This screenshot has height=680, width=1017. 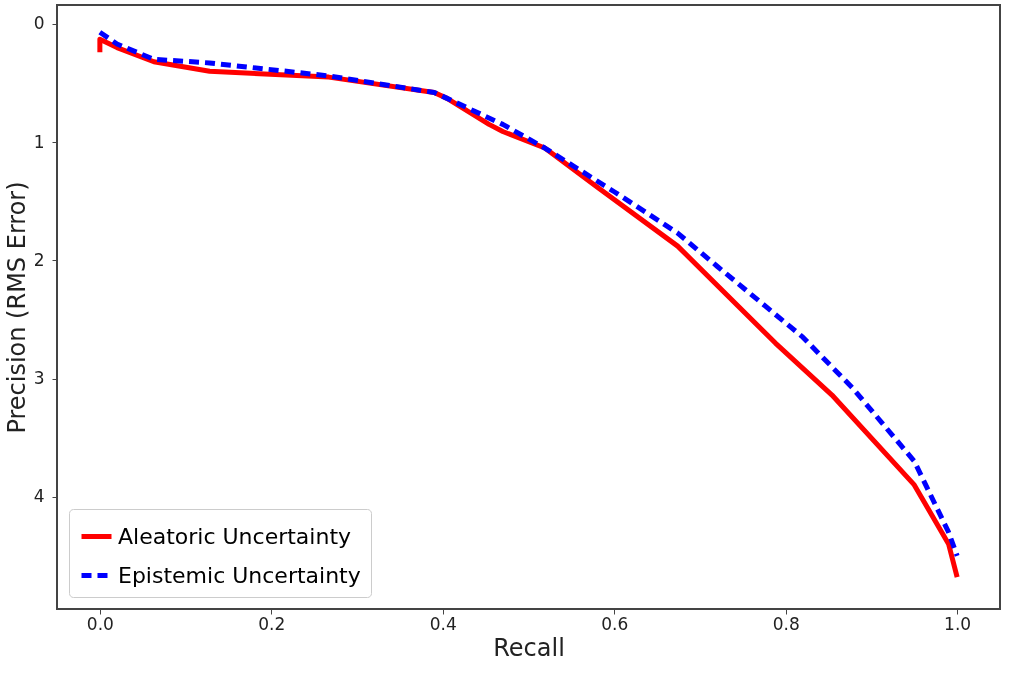 I want to click on y-tick-label: 2, so click(x=39, y=259).